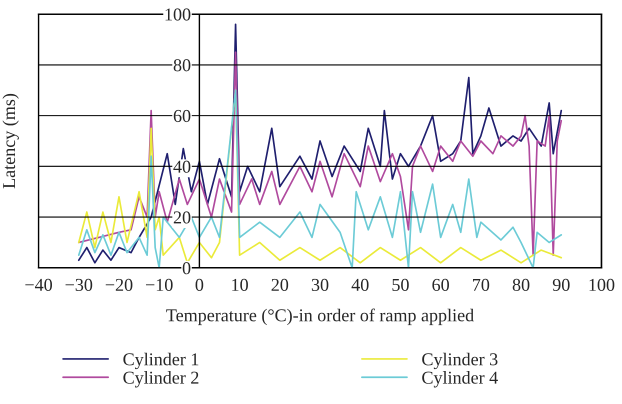  Describe the element at coordinates (320, 317) in the screenshot. I see `x-axis-title: Temperature (°C)-in order of ramp applied` at that location.